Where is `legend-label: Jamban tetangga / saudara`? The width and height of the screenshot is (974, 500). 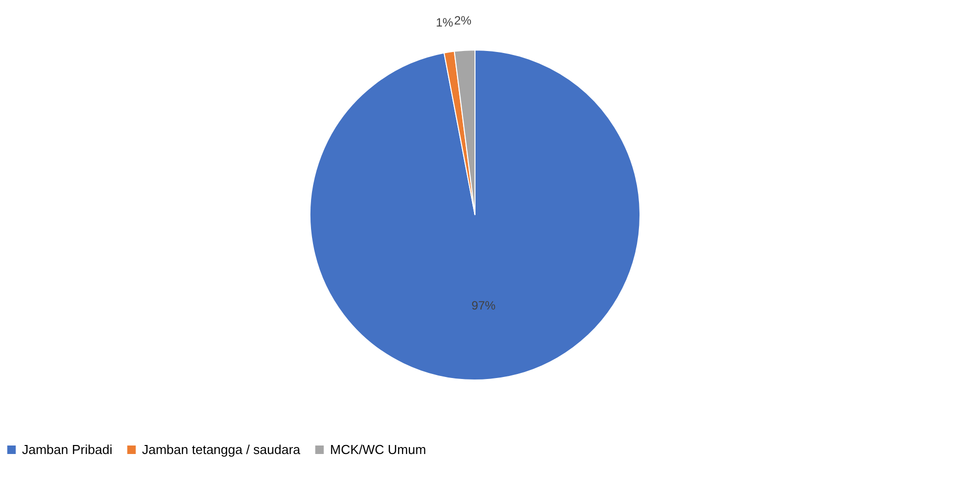 legend-label: Jamban tetangga / saudara is located at coordinates (222, 449).